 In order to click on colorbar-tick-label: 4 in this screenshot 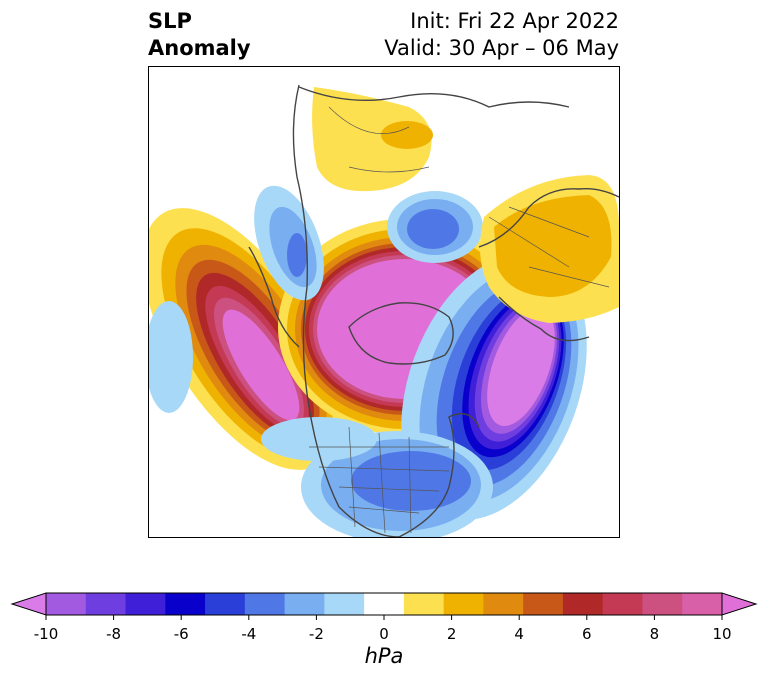, I will do `click(519, 634)`.